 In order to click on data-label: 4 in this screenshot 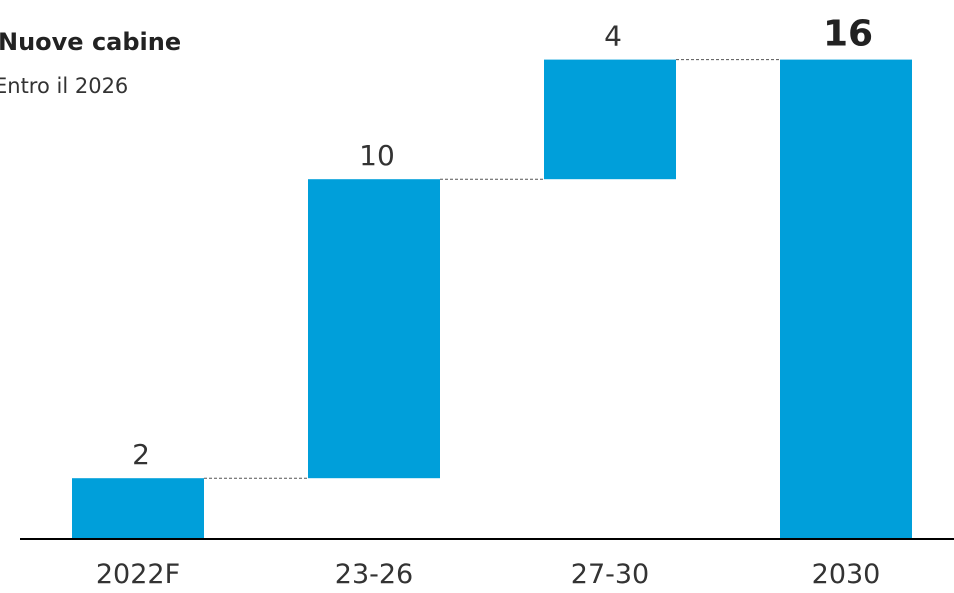, I will do `click(613, 36)`.